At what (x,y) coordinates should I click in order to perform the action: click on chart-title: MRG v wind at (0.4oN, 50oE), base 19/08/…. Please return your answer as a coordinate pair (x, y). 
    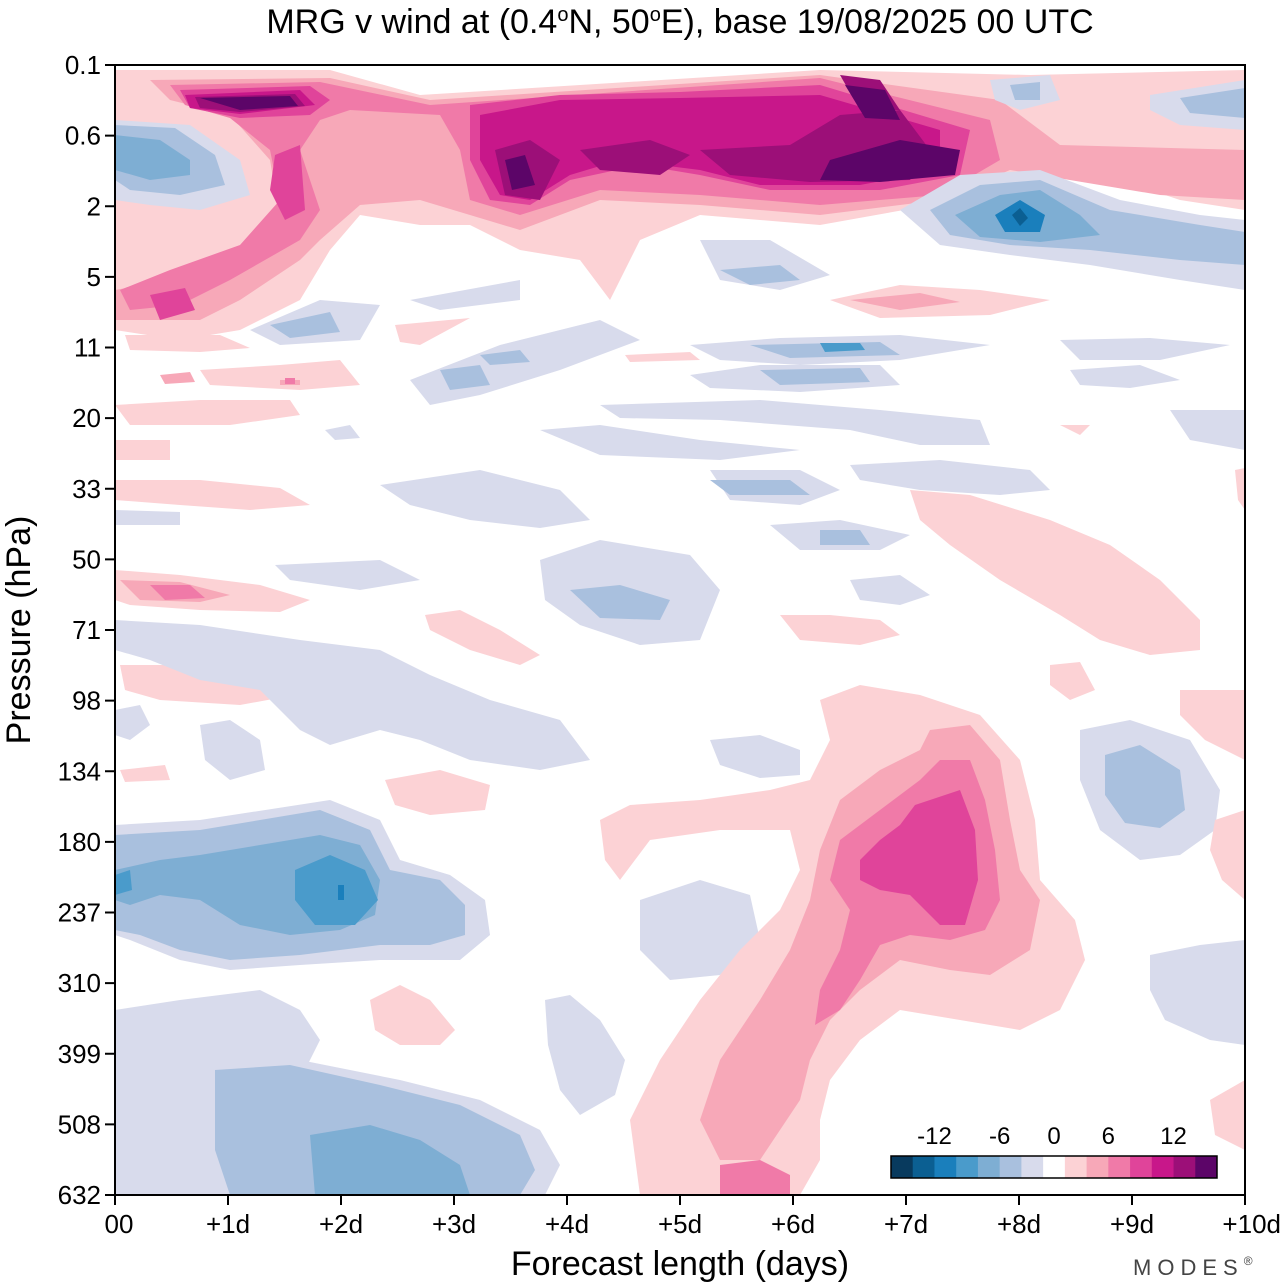
    Looking at the image, I should click on (679, 22).